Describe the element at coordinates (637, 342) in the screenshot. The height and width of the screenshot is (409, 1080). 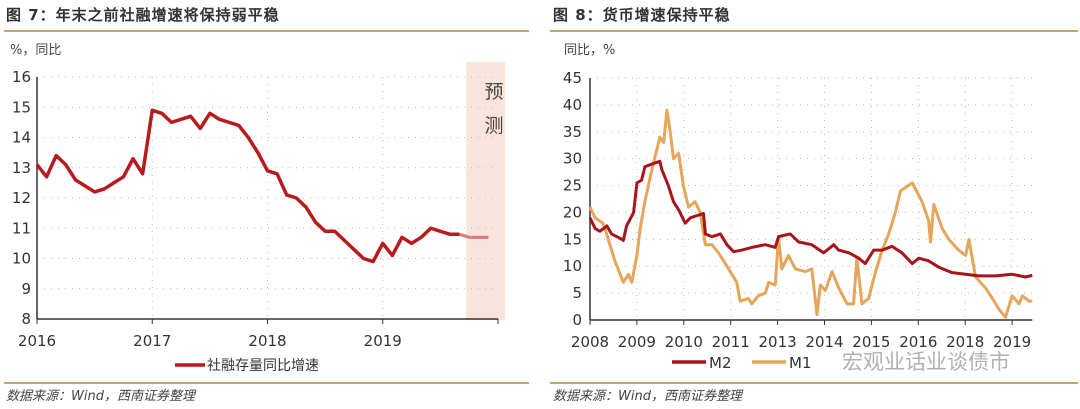
I see `x-tick-label: 2009` at that location.